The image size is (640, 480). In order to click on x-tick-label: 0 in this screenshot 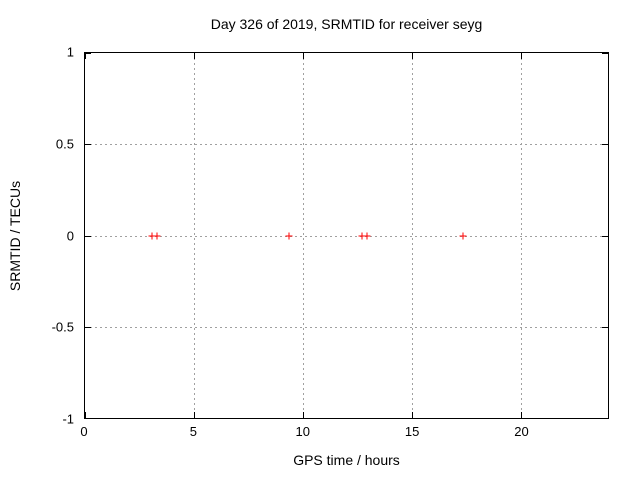, I will do `click(84, 431)`.